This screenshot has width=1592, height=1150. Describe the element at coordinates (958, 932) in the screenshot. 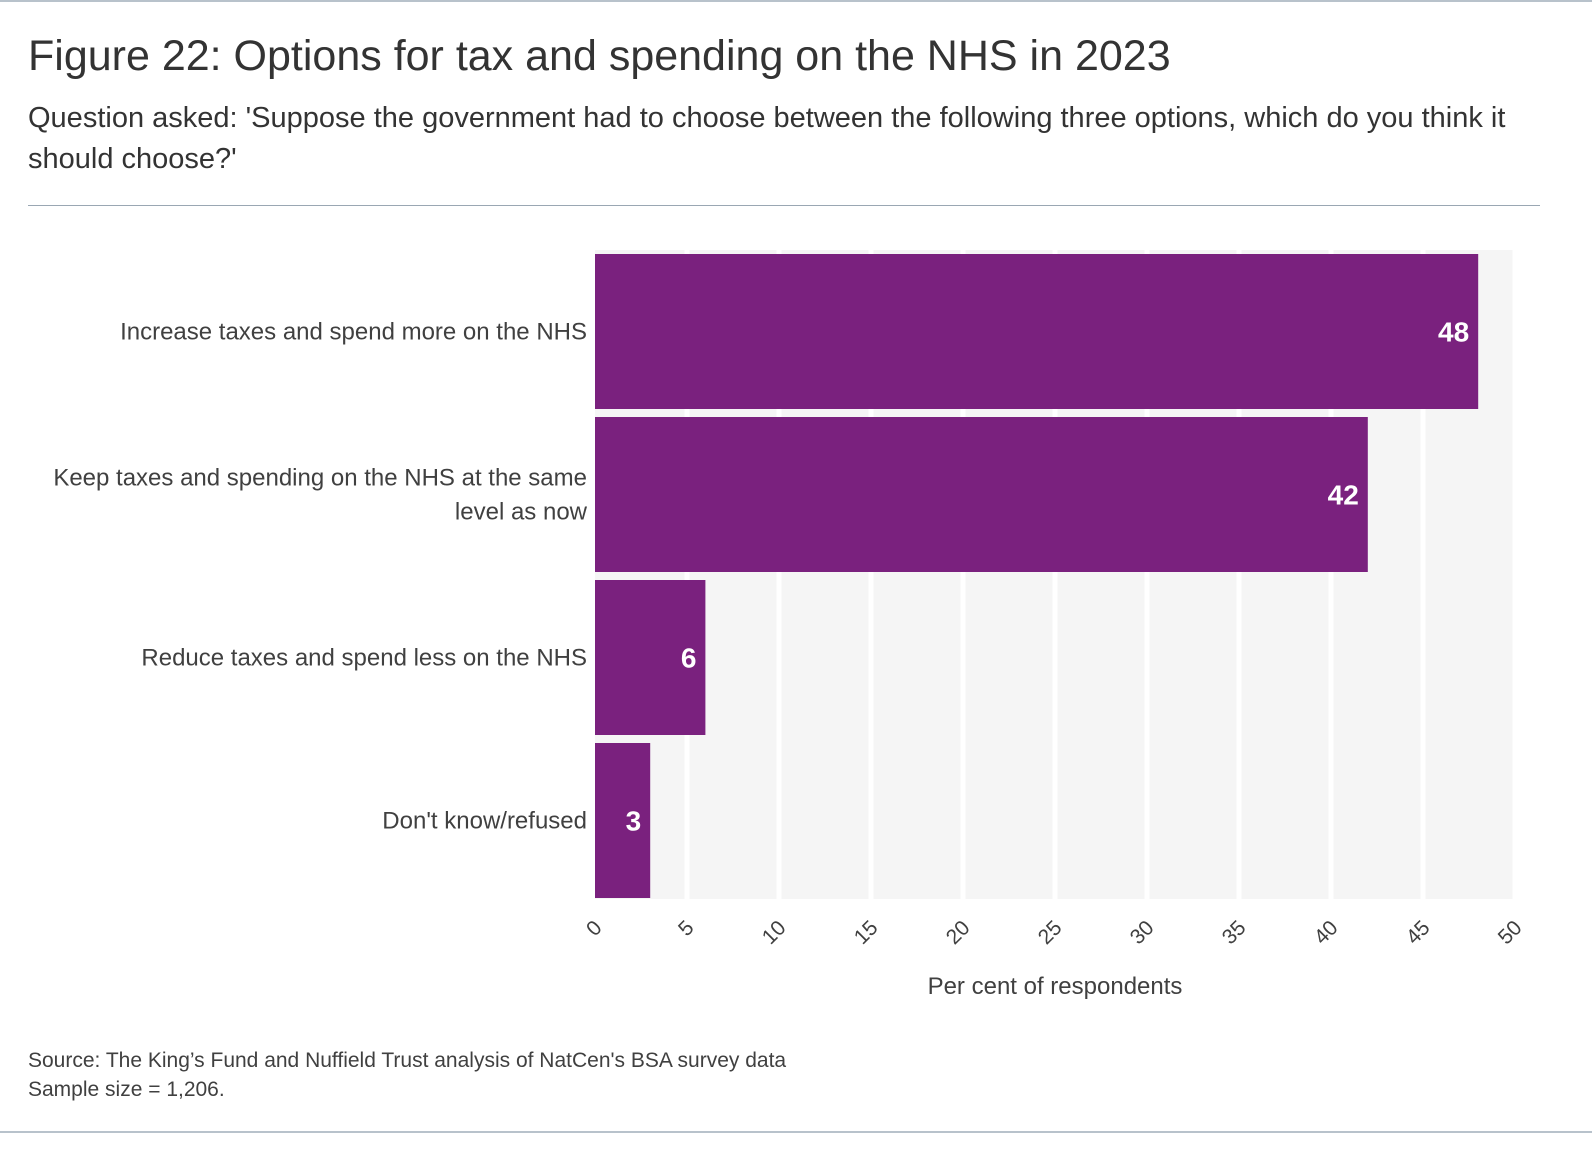

I see `x-tick-label-20: 20` at that location.